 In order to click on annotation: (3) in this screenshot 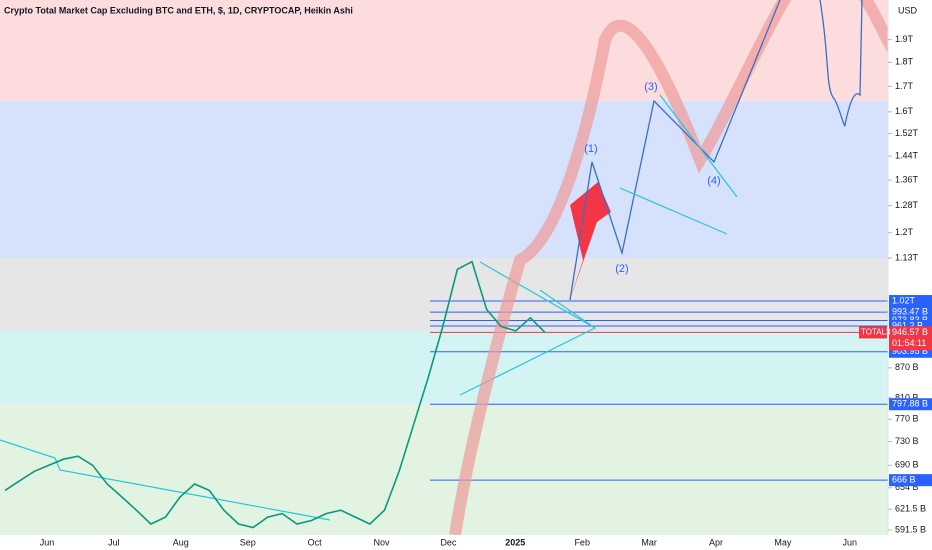, I will do `click(650, 87)`.